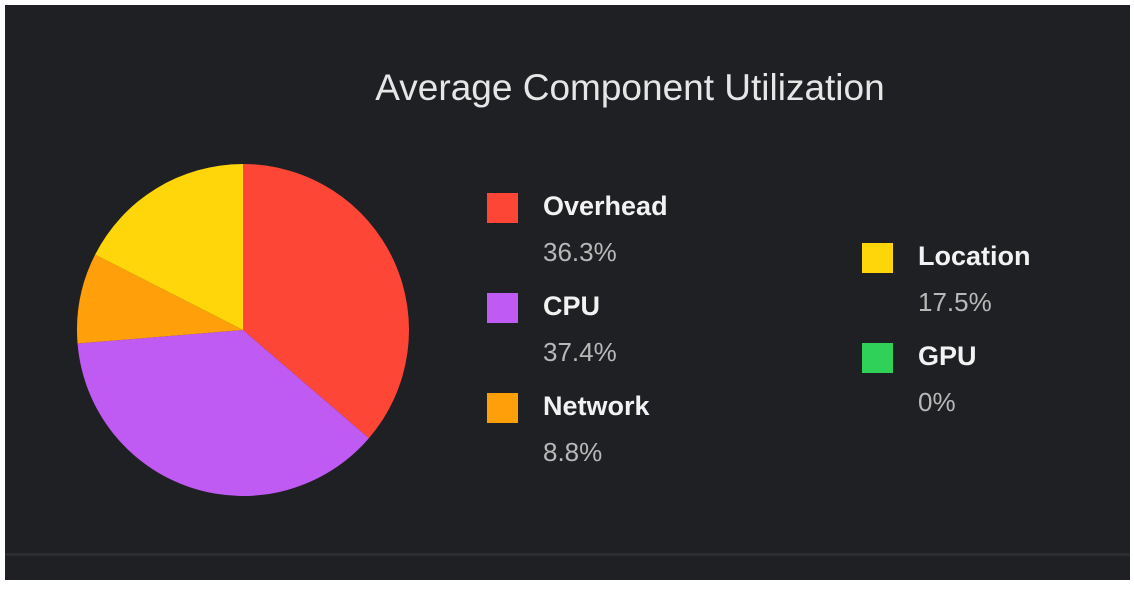  I want to click on legend-value: 8.8%, so click(572, 452).